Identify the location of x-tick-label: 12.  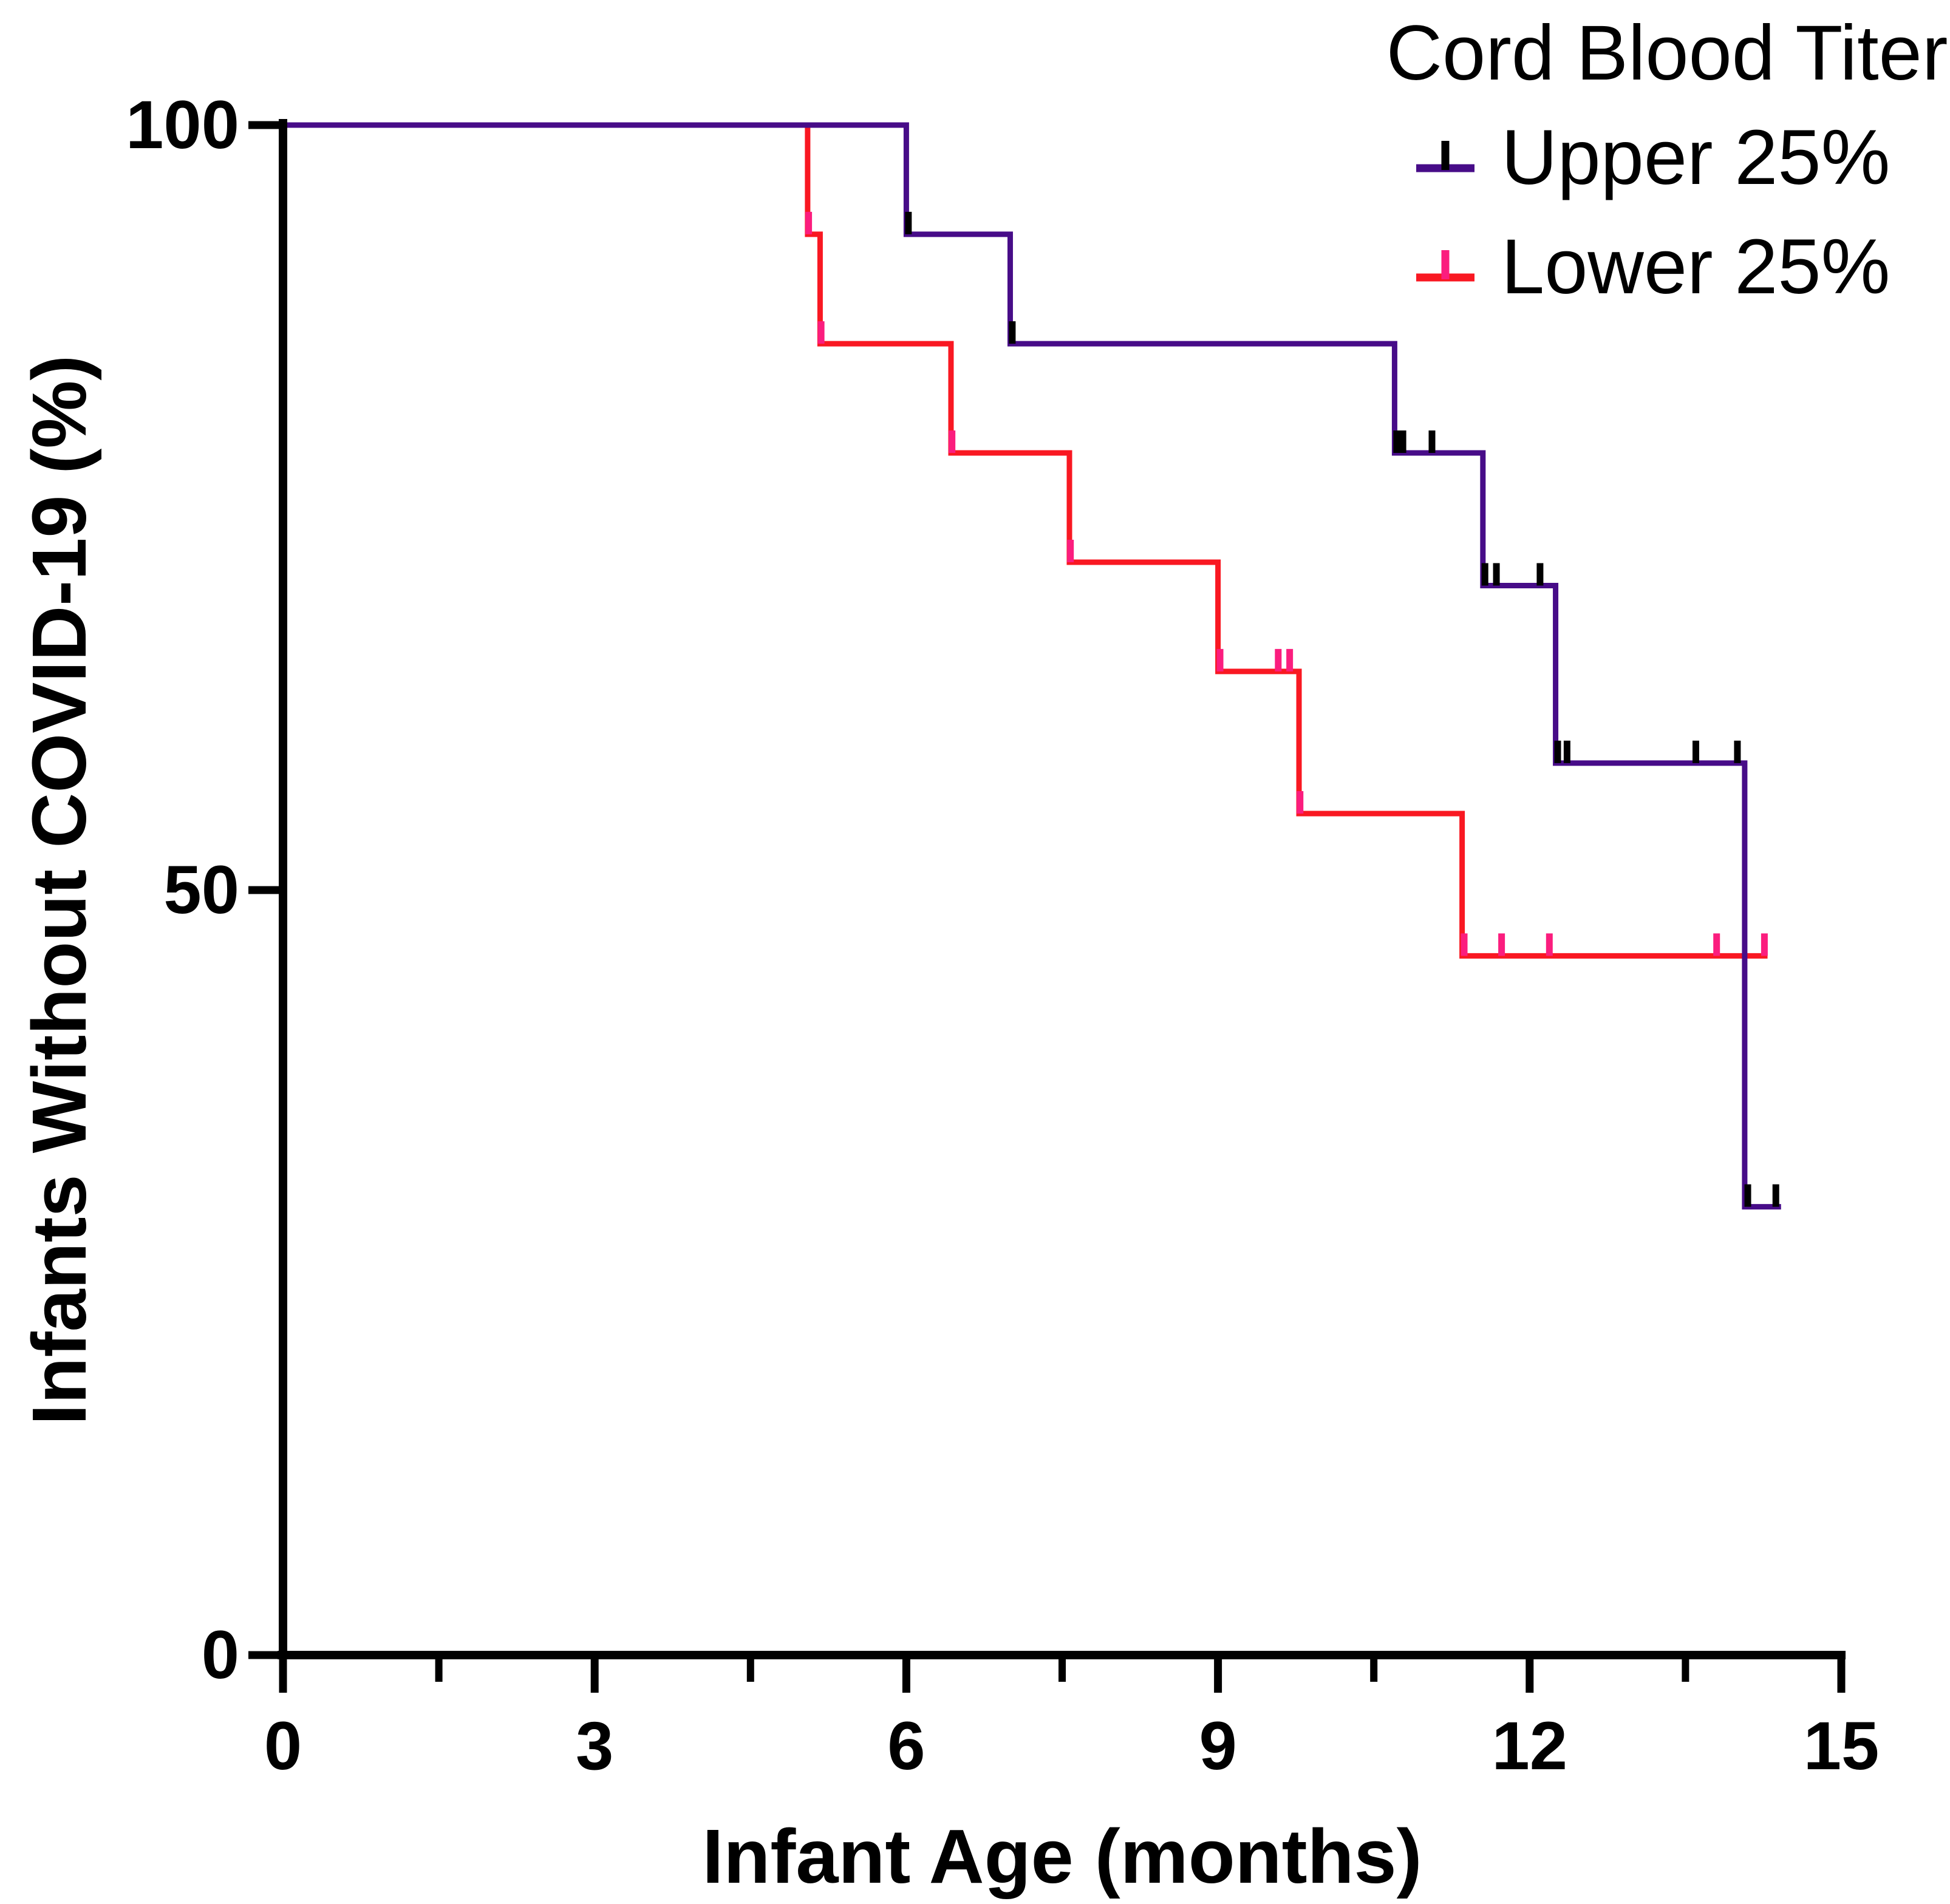
(1529, 1746).